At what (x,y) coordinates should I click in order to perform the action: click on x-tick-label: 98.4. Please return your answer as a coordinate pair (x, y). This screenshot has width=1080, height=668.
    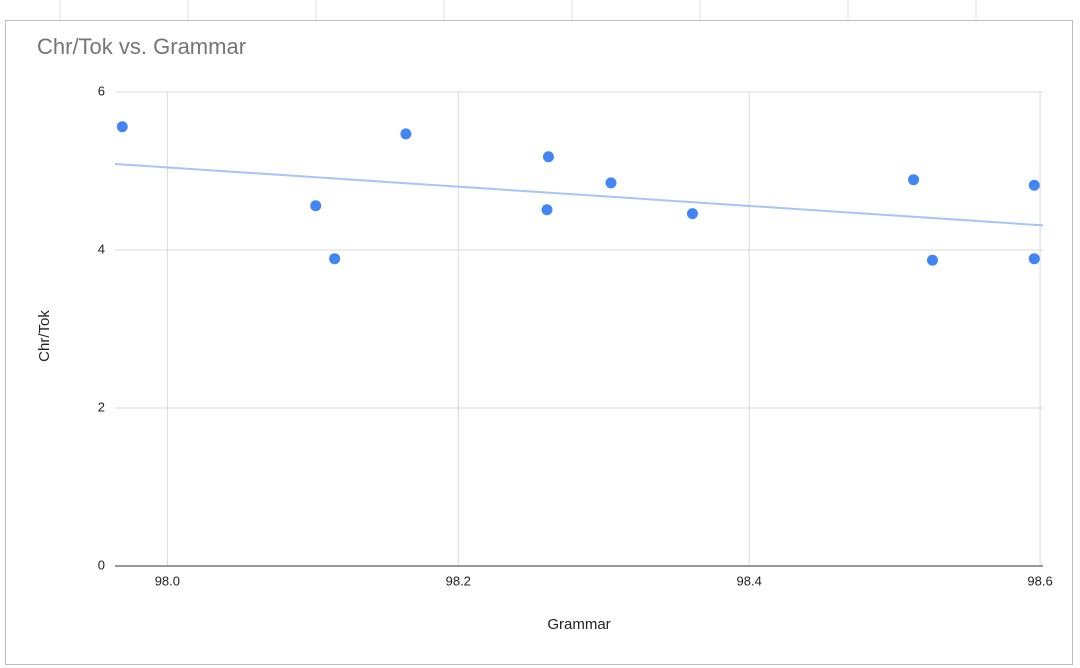
    Looking at the image, I should click on (749, 580).